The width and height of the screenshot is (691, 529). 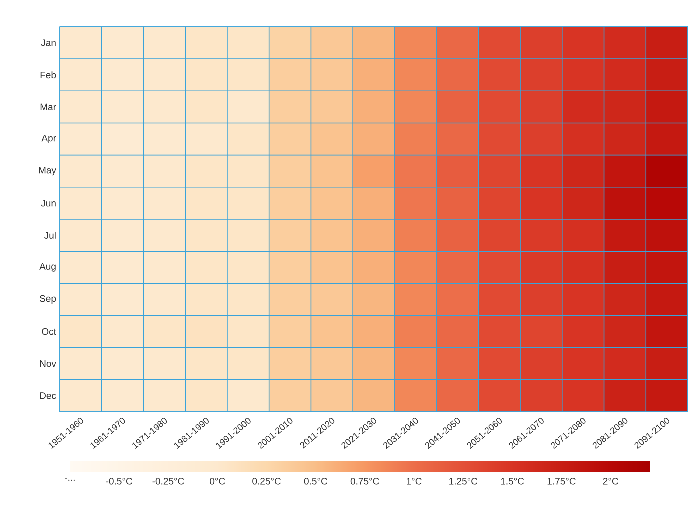 What do you see at coordinates (48, 396) in the screenshot?
I see `y-tick-label: Dec` at bounding box center [48, 396].